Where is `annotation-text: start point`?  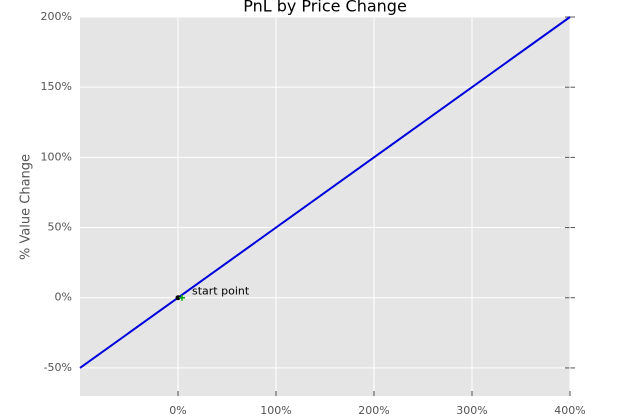
annotation-text: start point is located at coordinates (221, 291).